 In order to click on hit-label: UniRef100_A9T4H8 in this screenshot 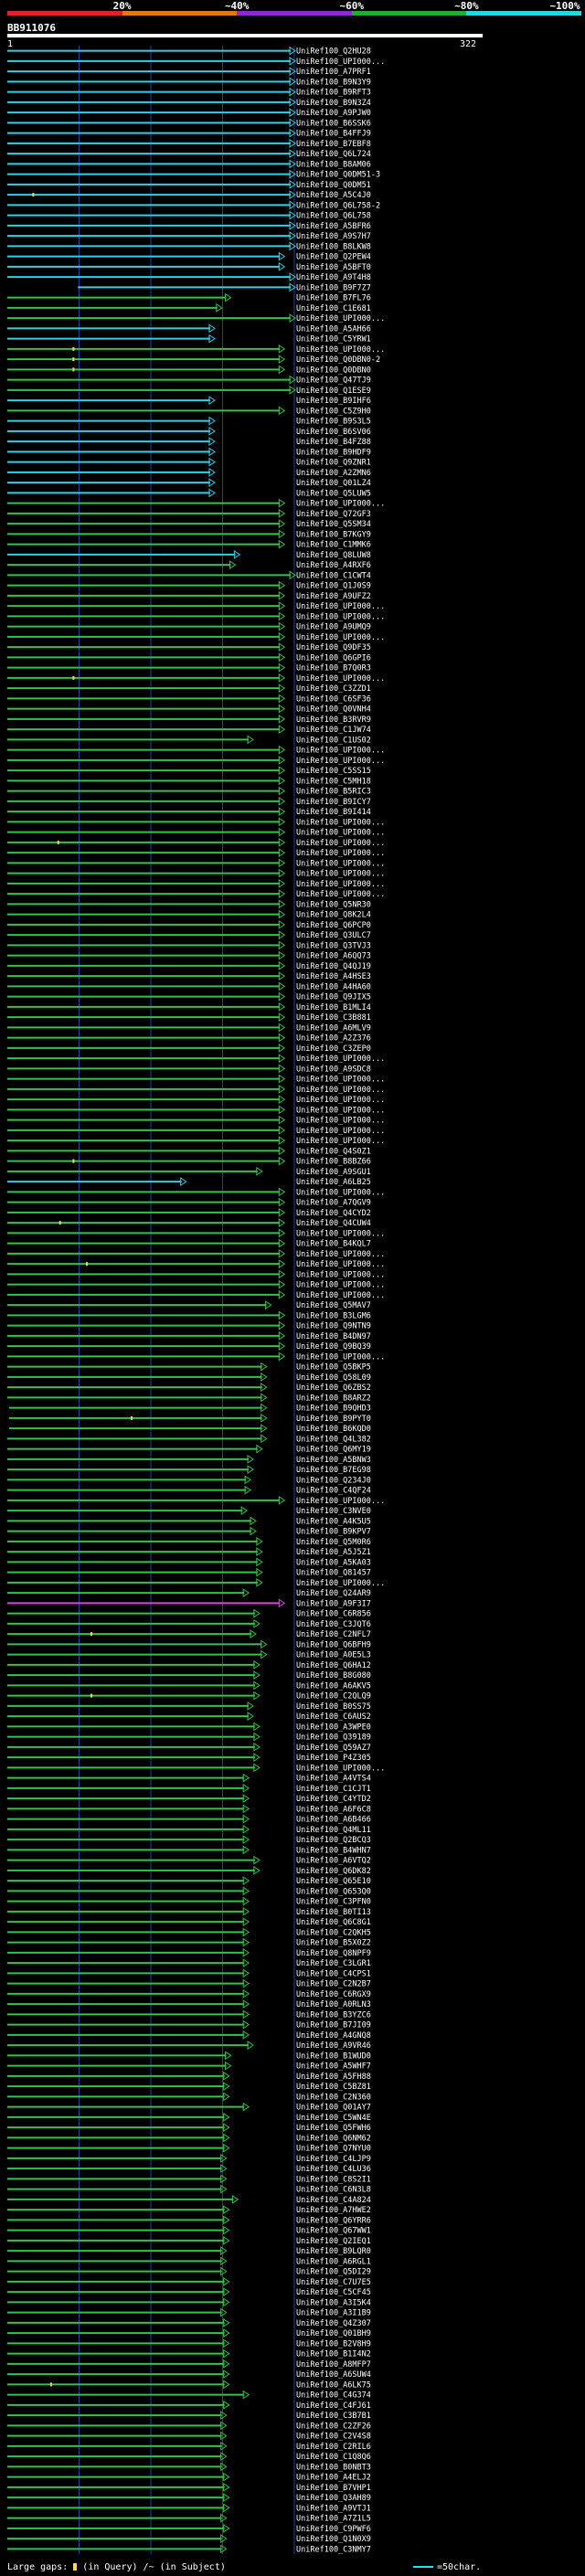, I will do `click(333, 277)`.